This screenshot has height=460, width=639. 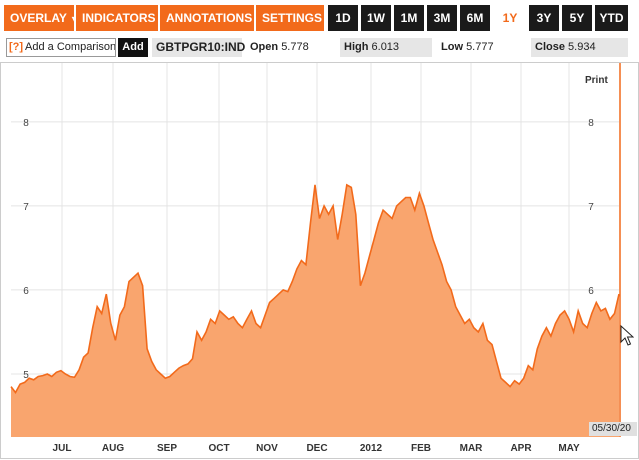 I want to click on low-value: 5.777, so click(x=480, y=47).